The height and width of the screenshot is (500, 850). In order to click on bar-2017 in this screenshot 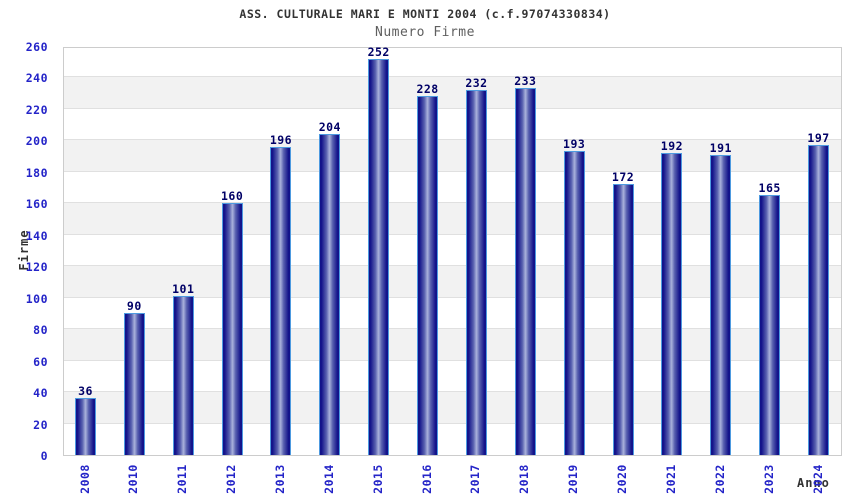, I will do `click(476, 272)`.